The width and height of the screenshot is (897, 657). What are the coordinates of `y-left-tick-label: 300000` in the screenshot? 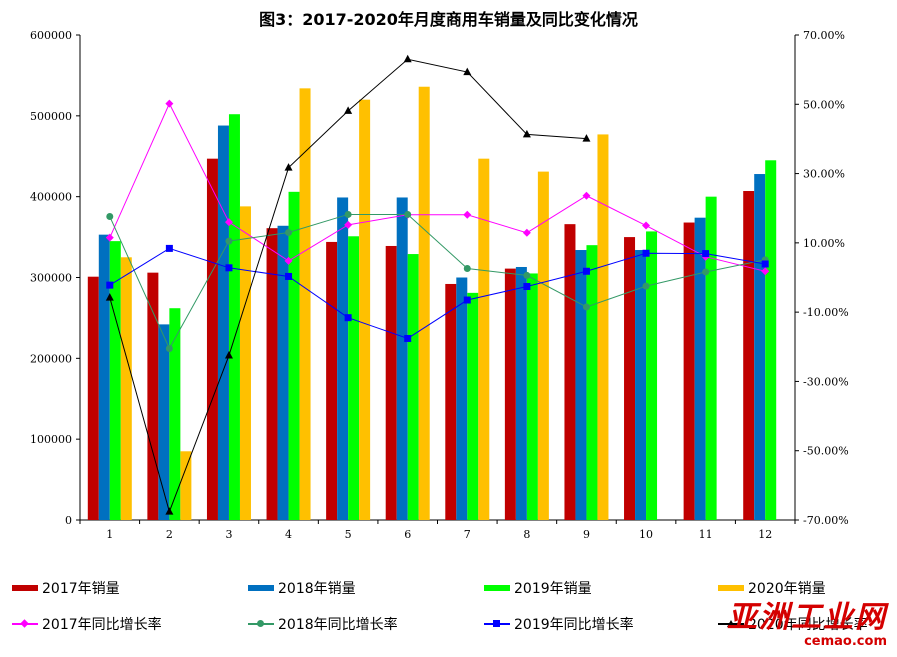 It's located at (51, 278).